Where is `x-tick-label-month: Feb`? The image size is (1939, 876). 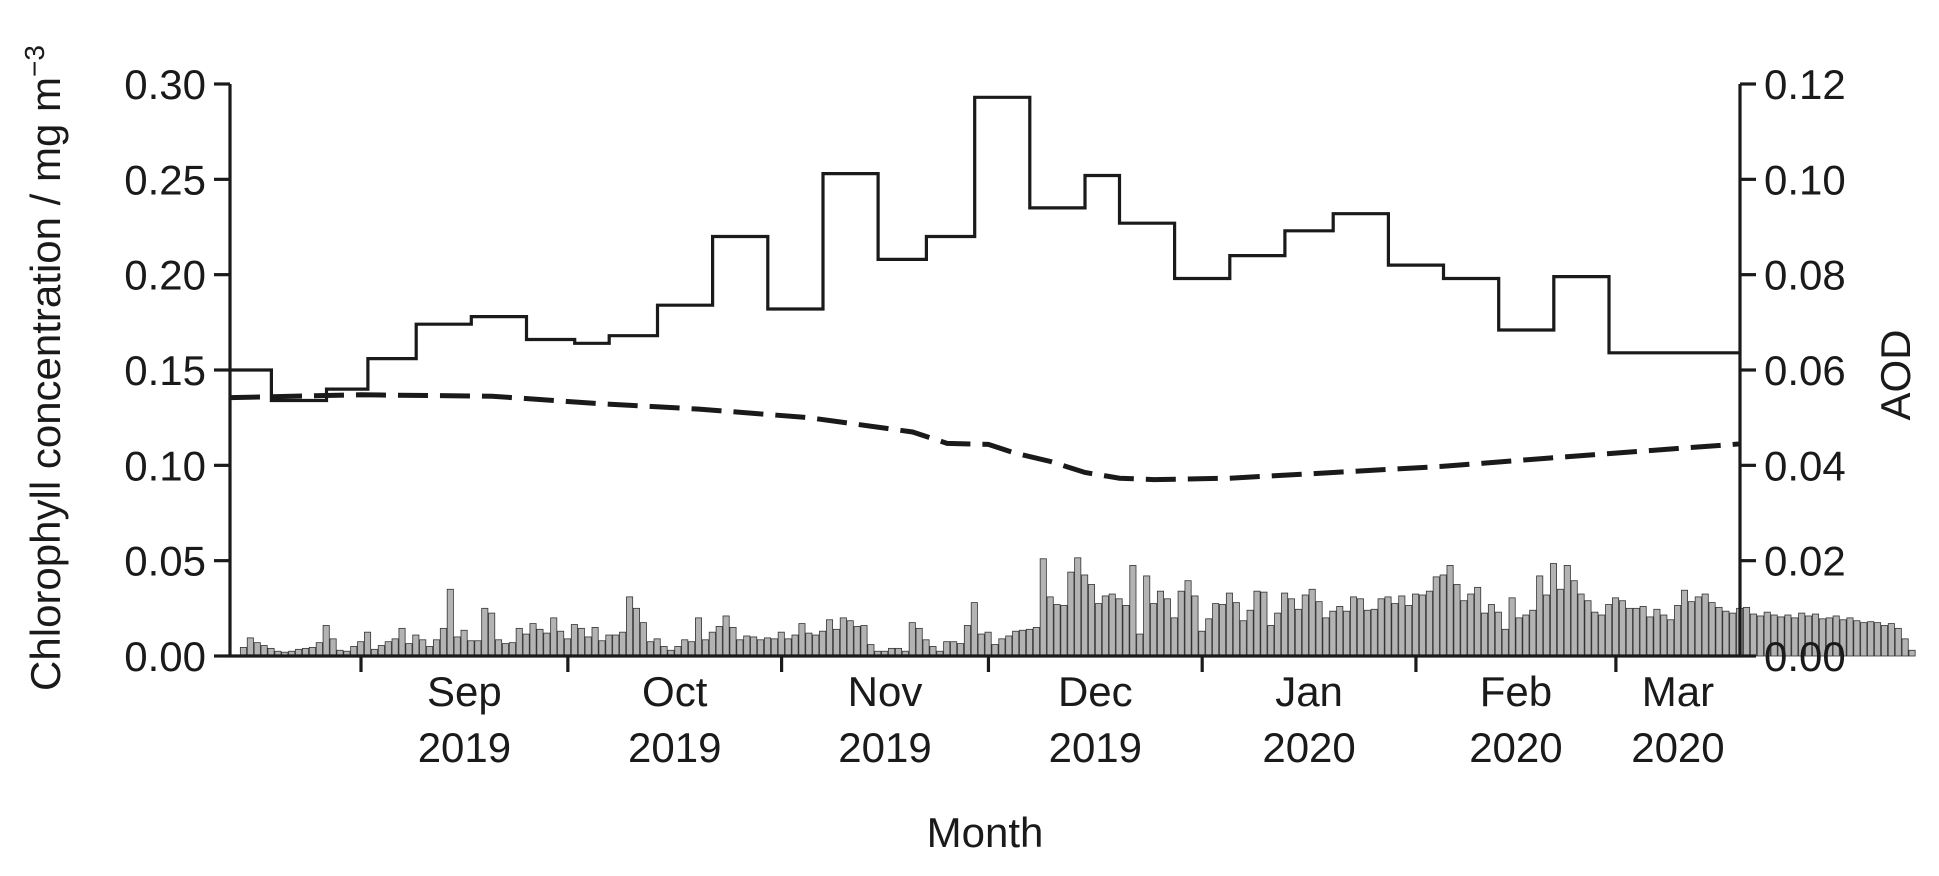
x-tick-label-month: Feb is located at coordinates (1516, 691).